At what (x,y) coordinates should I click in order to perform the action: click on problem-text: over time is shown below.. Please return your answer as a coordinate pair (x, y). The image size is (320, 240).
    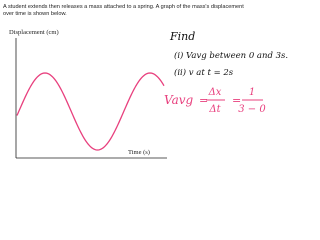
    Looking at the image, I should click on (35, 14).